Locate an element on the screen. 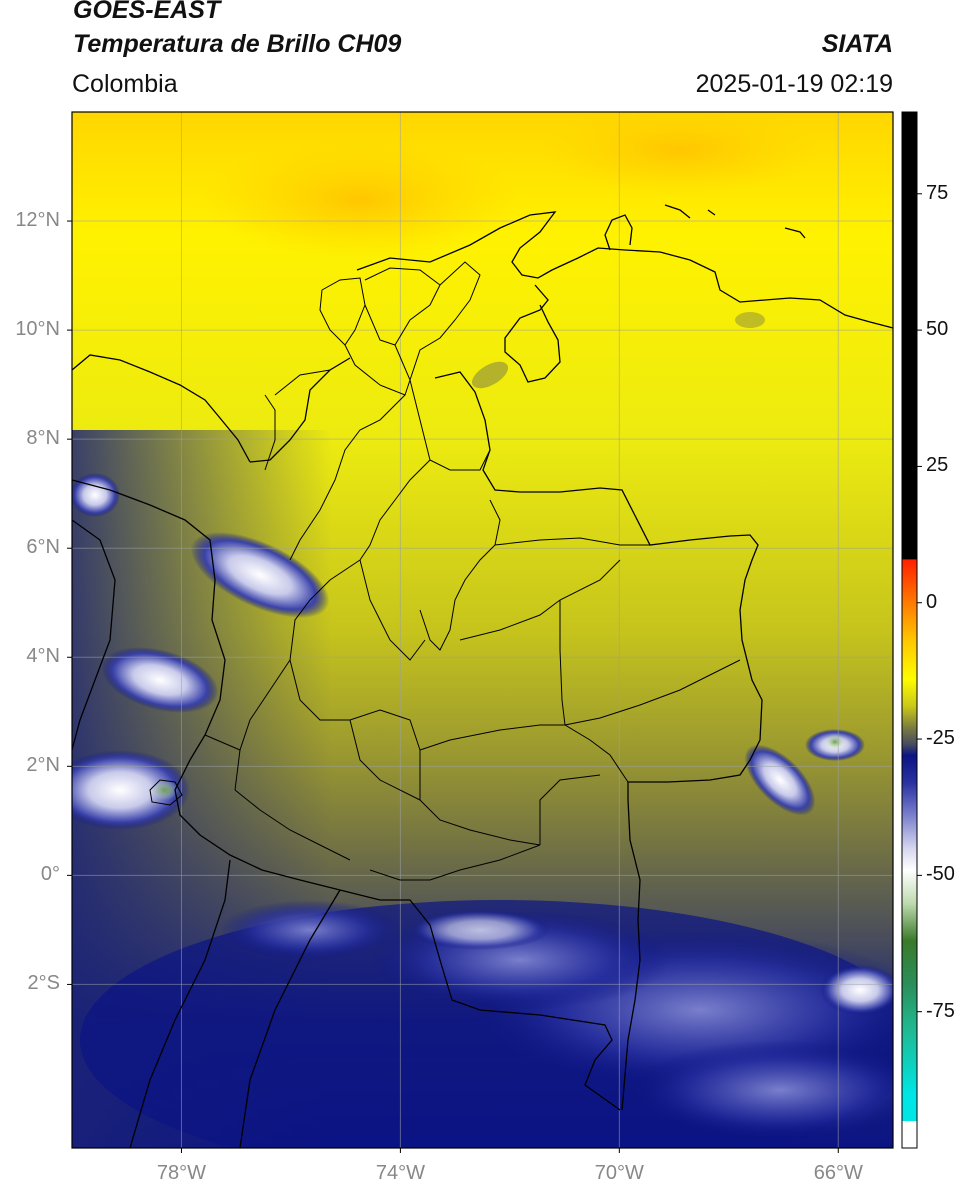  satellite-title: GOES-EAST is located at coordinates (147, 12).